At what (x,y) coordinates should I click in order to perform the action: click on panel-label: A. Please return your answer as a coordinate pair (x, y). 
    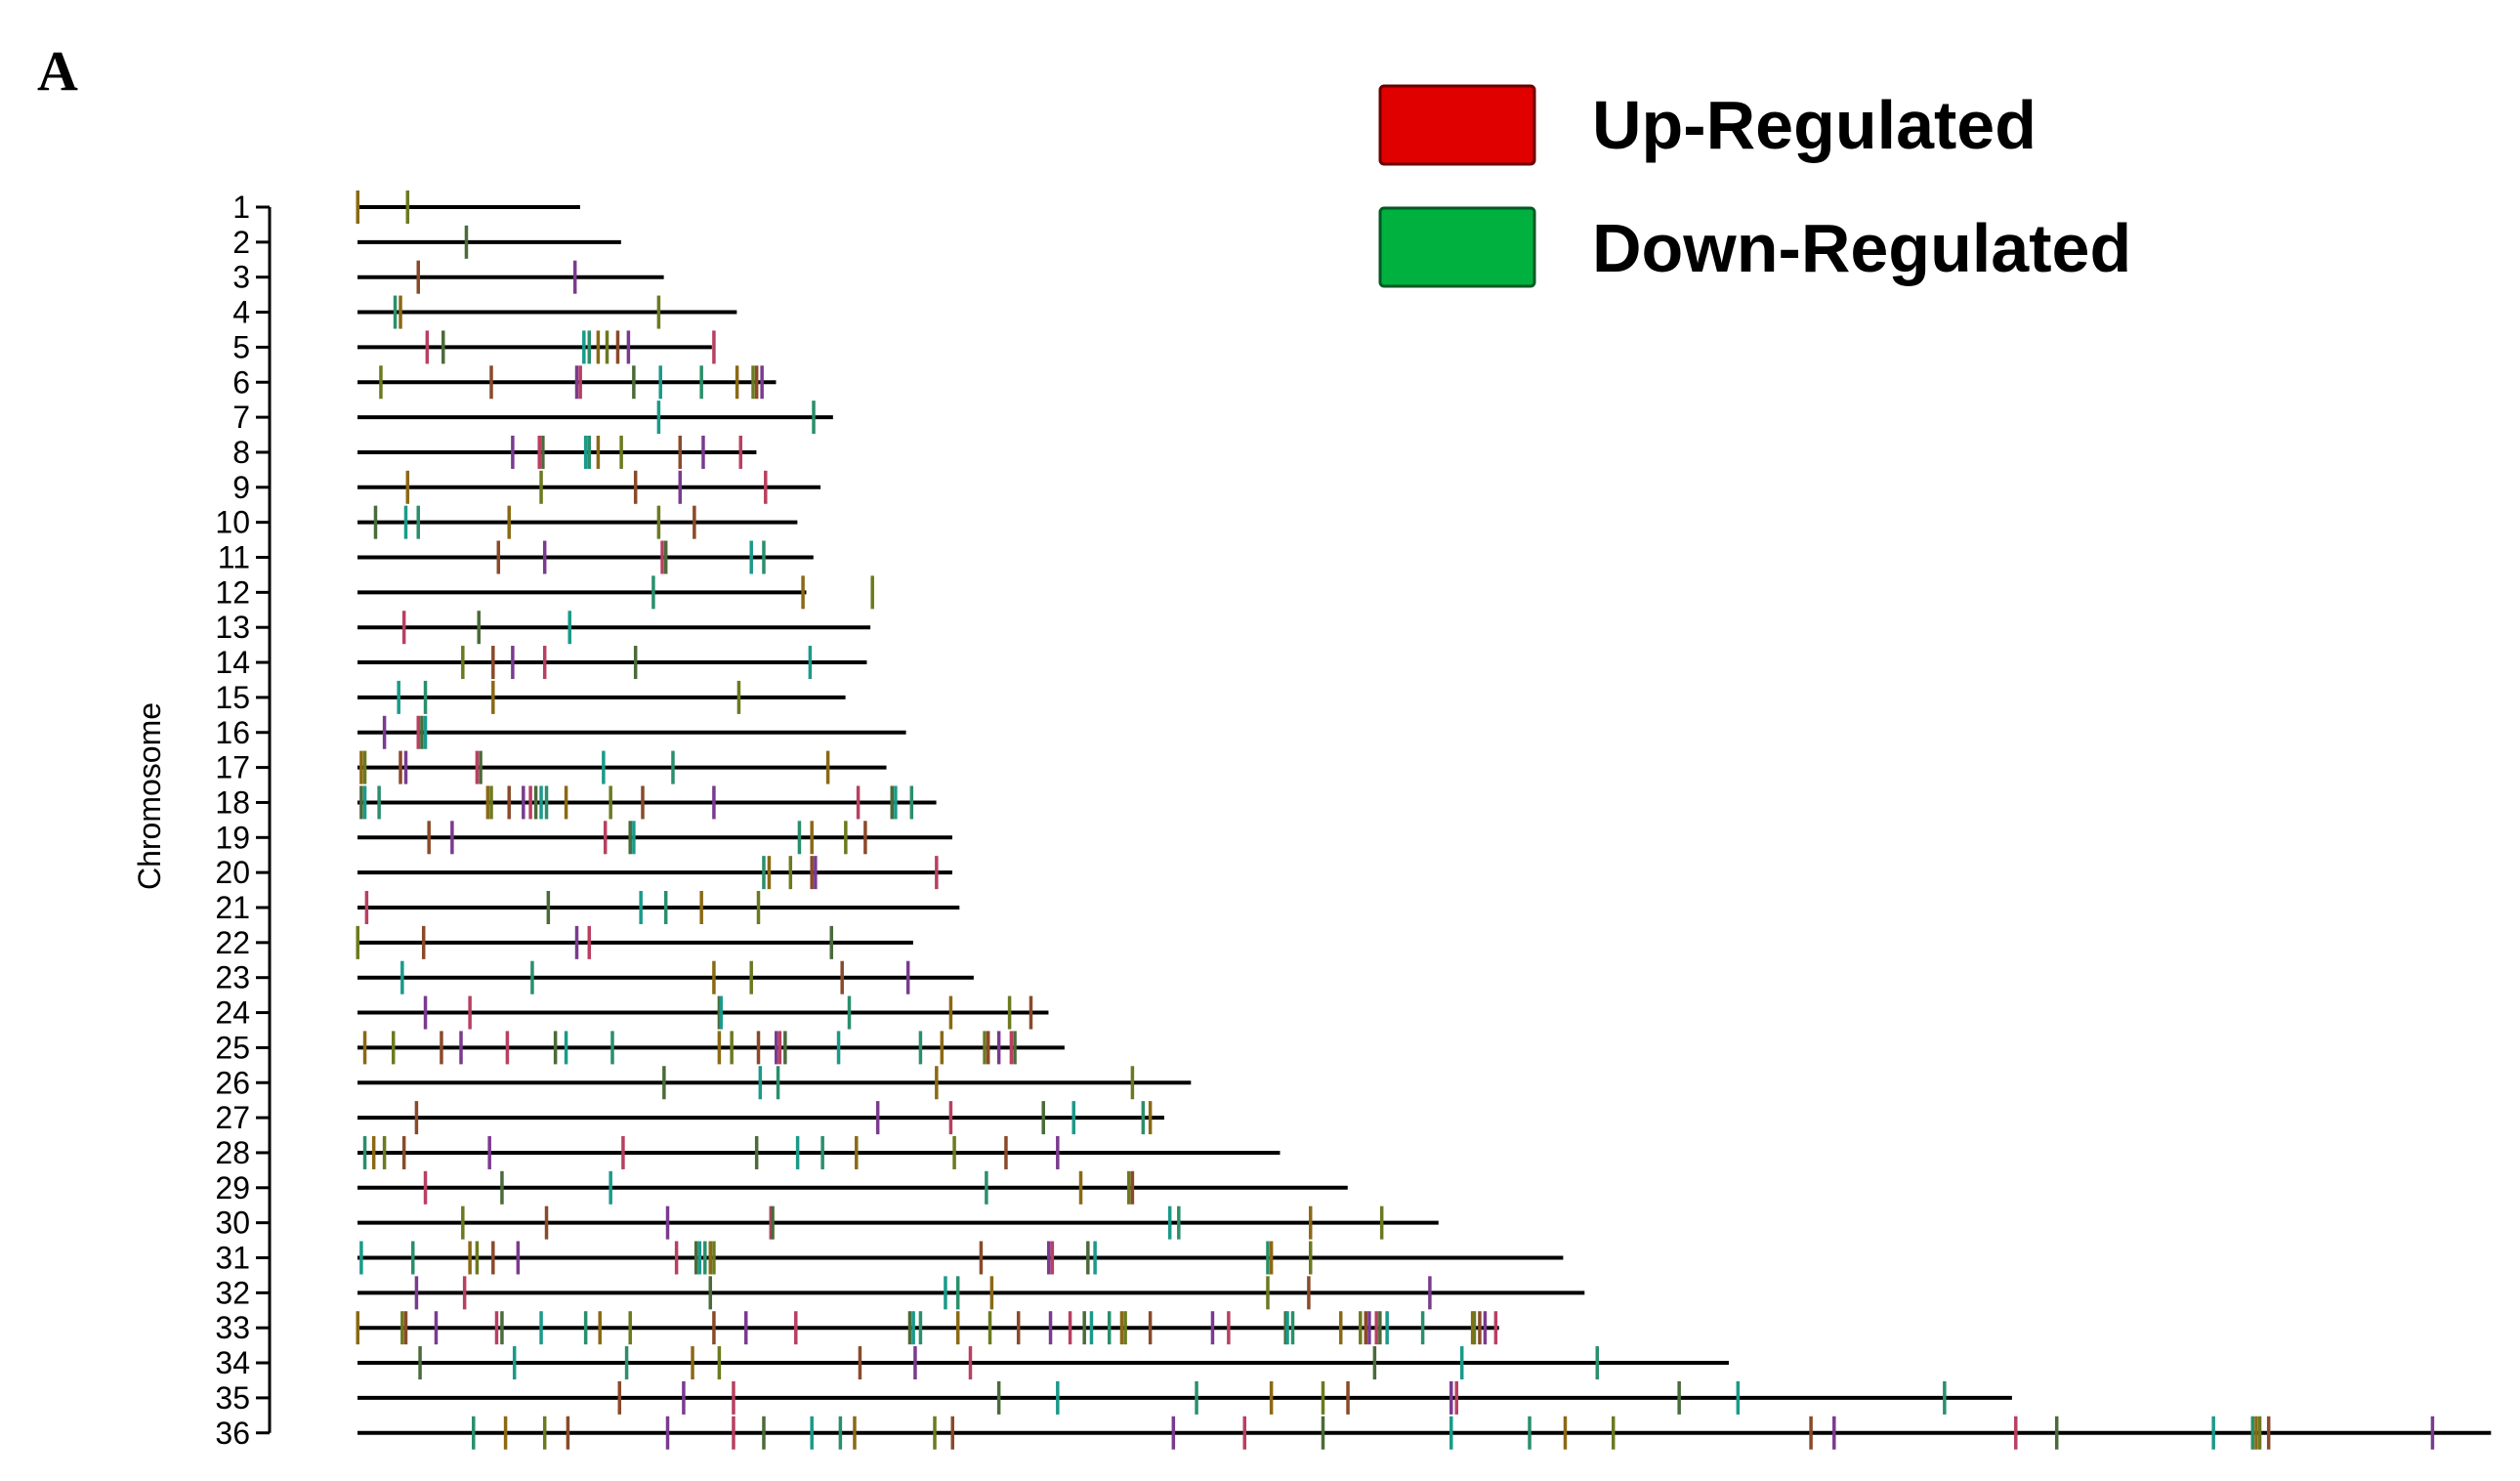
    Looking at the image, I should click on (57, 71).